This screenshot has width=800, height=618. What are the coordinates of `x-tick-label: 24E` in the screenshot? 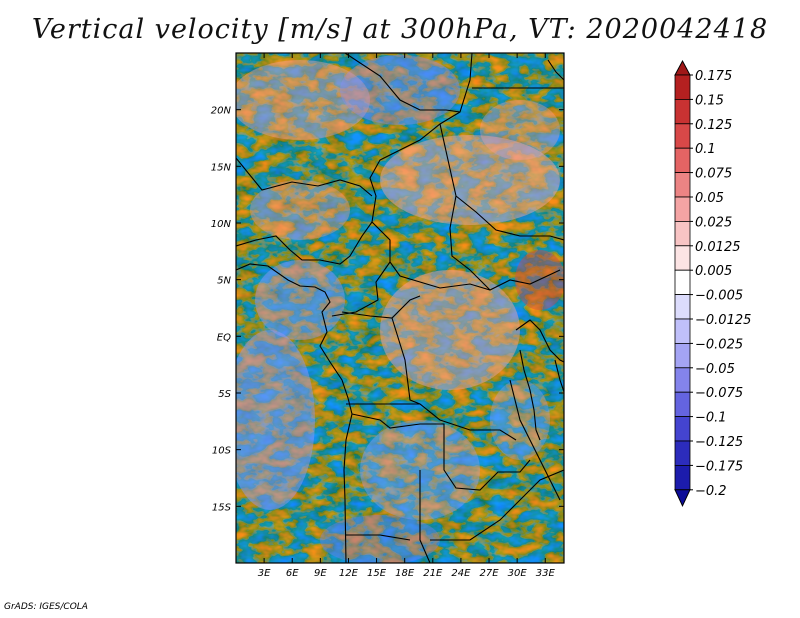 It's located at (461, 573).